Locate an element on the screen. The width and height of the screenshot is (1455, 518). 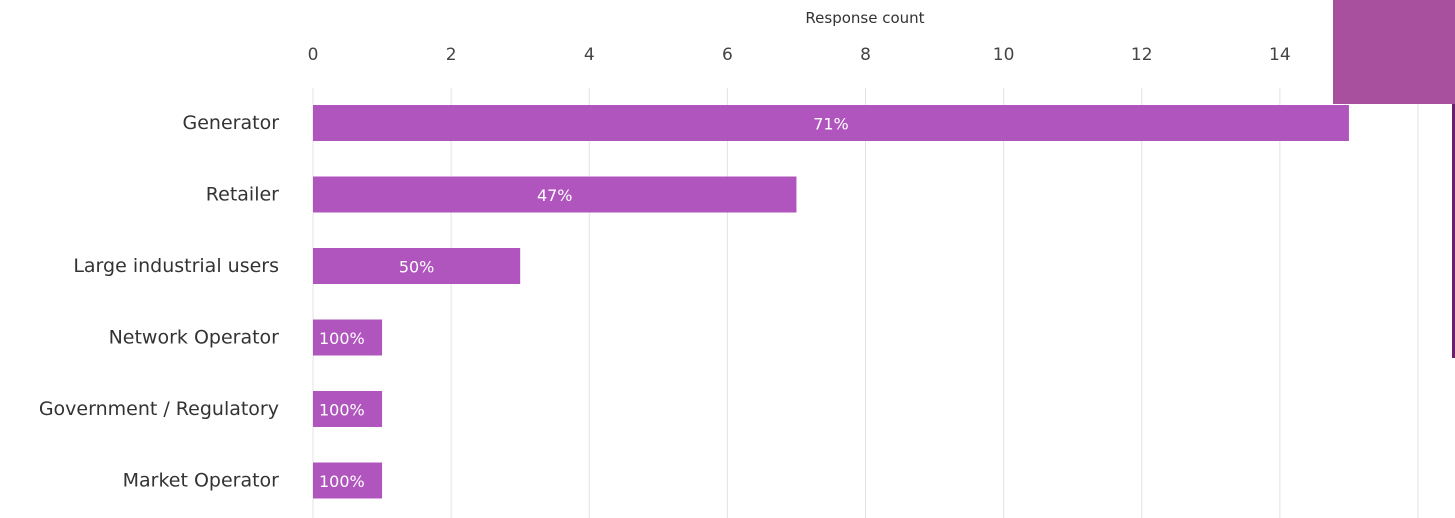
x-tick-label: 6 is located at coordinates (727, 55).